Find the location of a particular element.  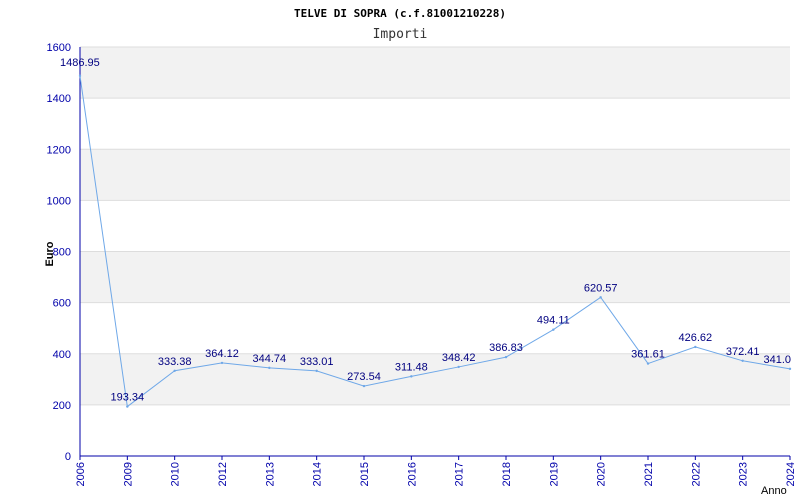

y-tick-label: 600 is located at coordinates (62, 304).